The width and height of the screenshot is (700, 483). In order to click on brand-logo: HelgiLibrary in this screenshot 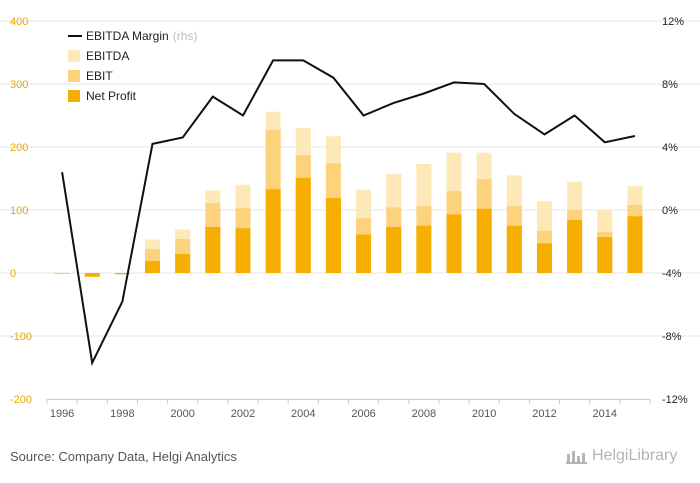, I will do `click(621, 456)`.